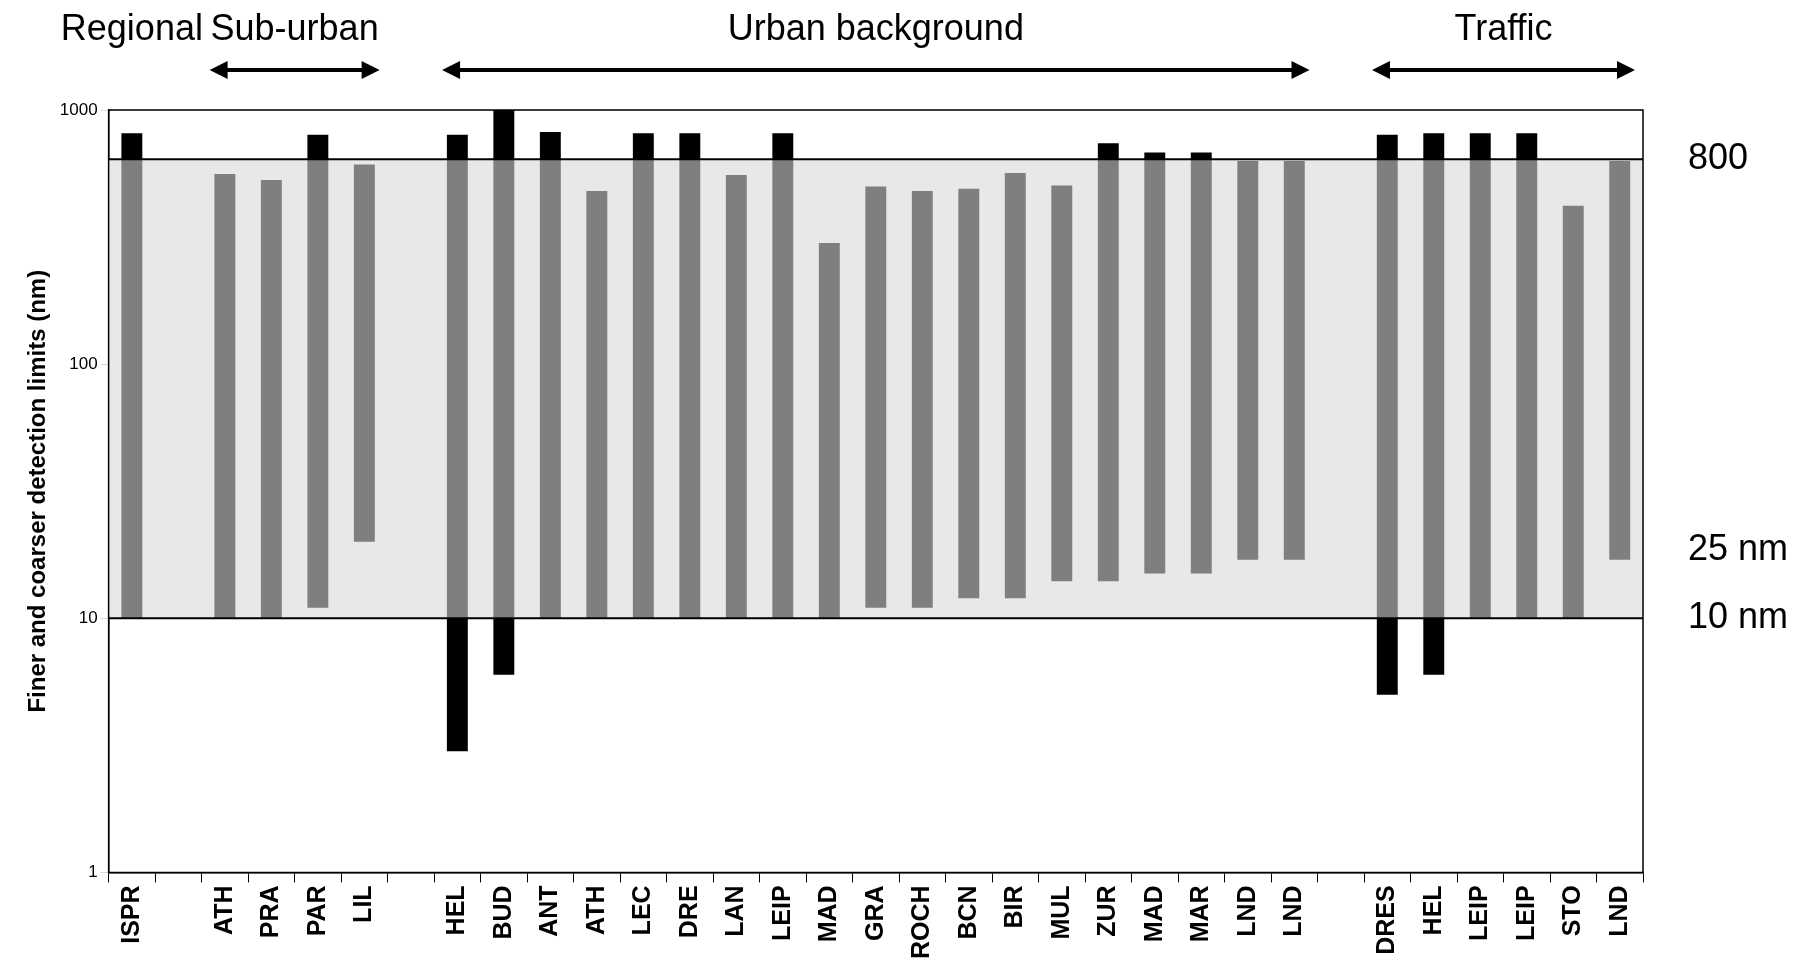 This screenshot has height=972, width=1813. I want to click on y-tick-label: 1000, so click(78, 109).